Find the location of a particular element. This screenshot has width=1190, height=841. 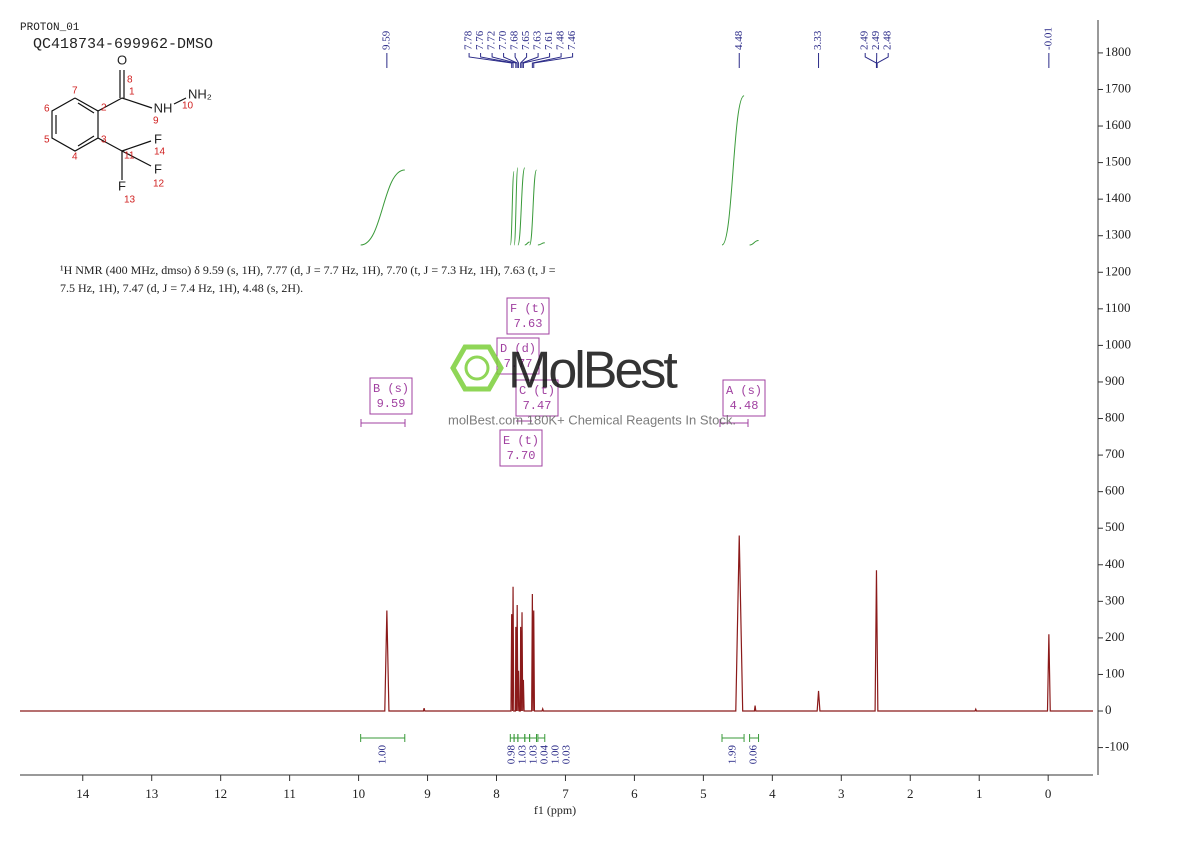

peak-label: 2.49 is located at coordinates (876, 40).